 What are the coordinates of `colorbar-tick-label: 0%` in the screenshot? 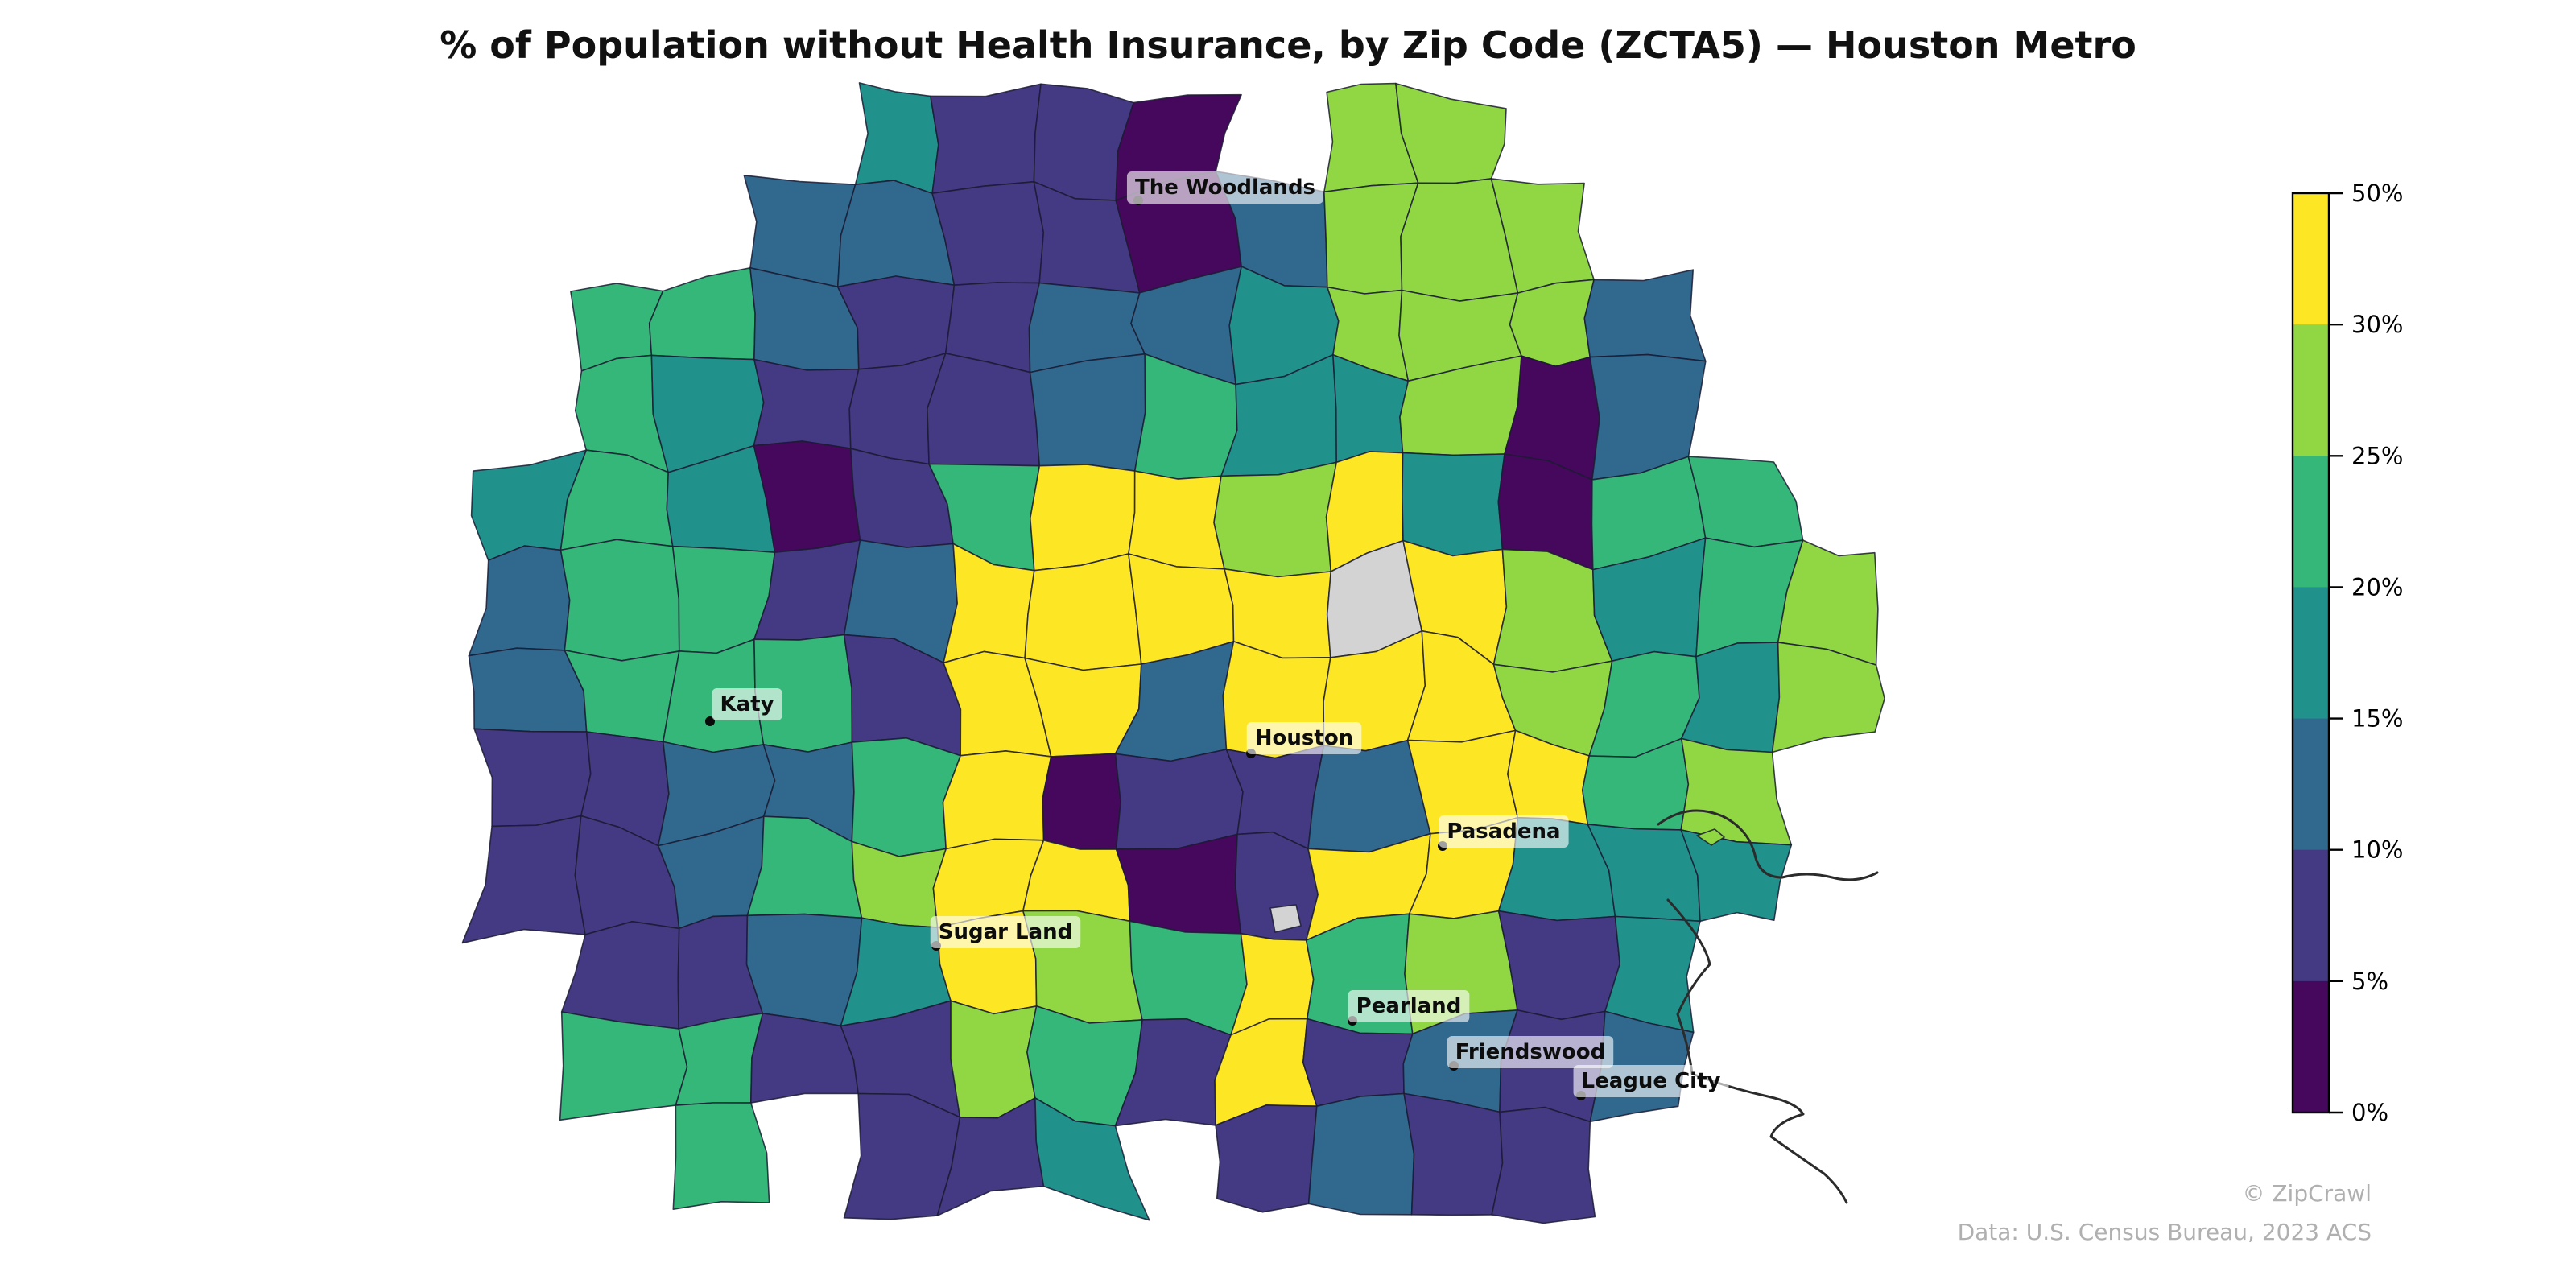 It's located at (2369, 1112).